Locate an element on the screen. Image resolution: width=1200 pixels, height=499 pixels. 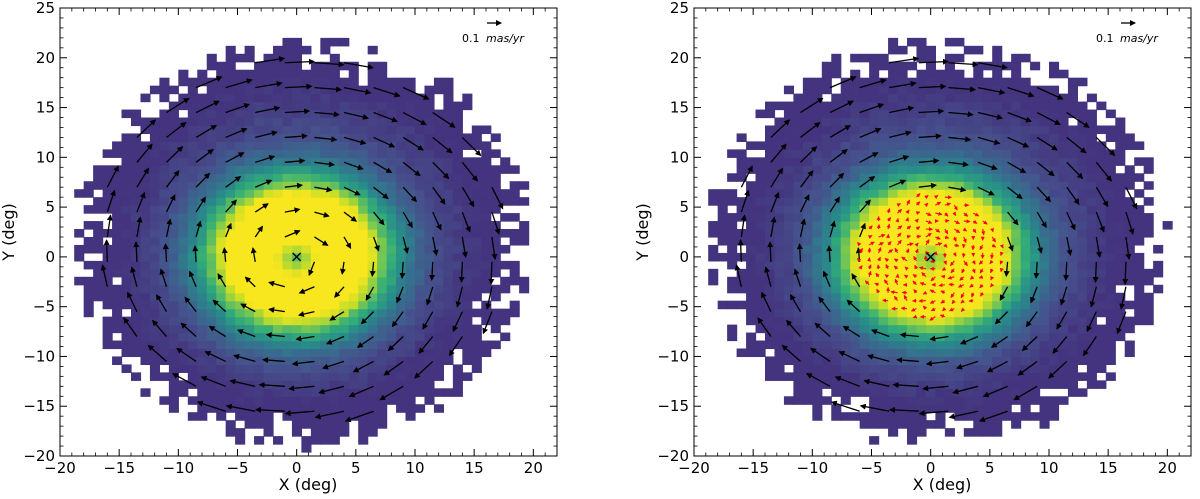
y-tick-label: −5 is located at coordinates (44, 307).